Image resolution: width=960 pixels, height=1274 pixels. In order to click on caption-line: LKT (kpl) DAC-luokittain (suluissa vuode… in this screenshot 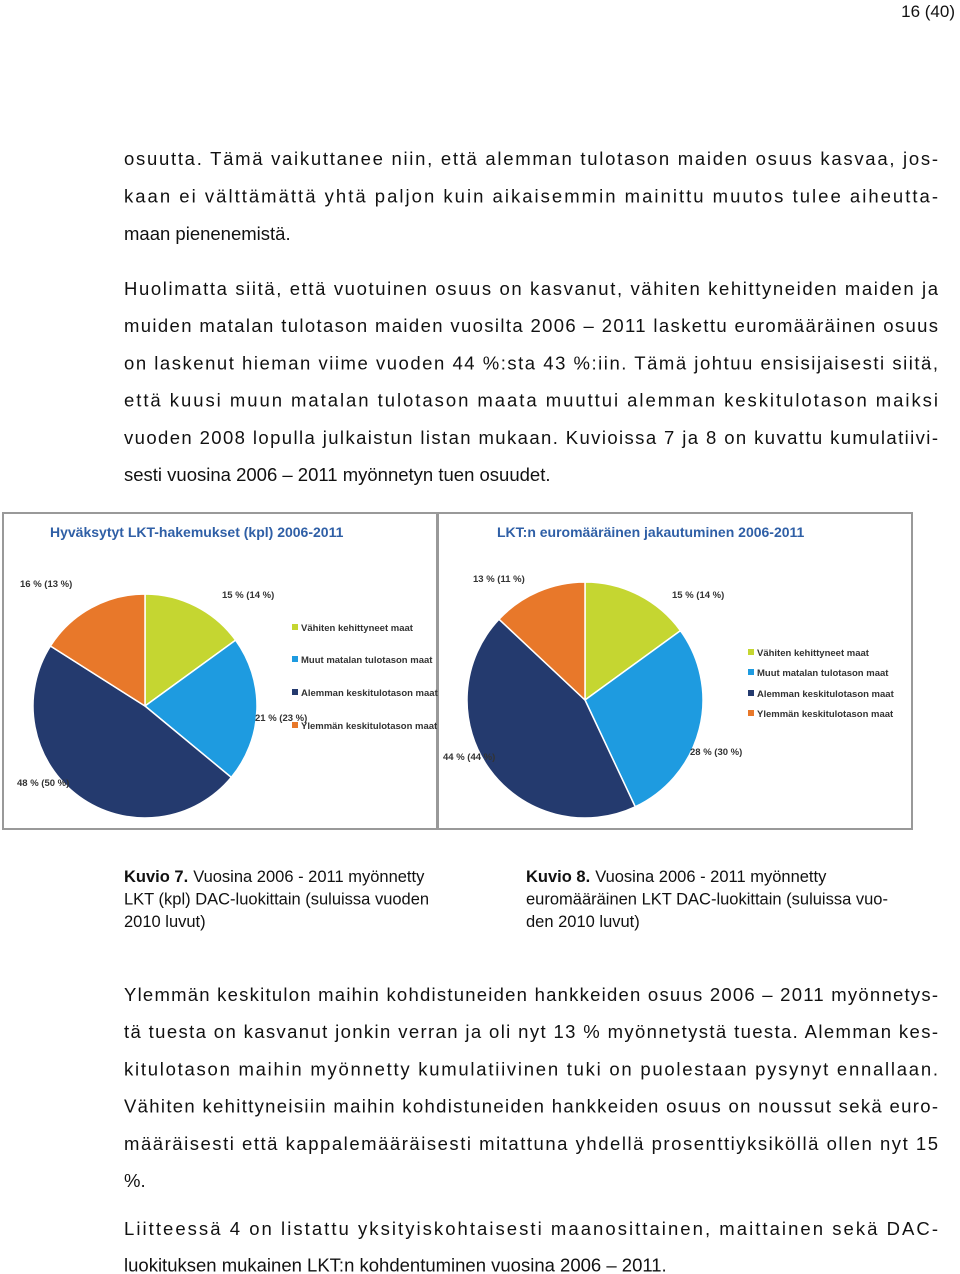, I will do `click(276, 900)`.